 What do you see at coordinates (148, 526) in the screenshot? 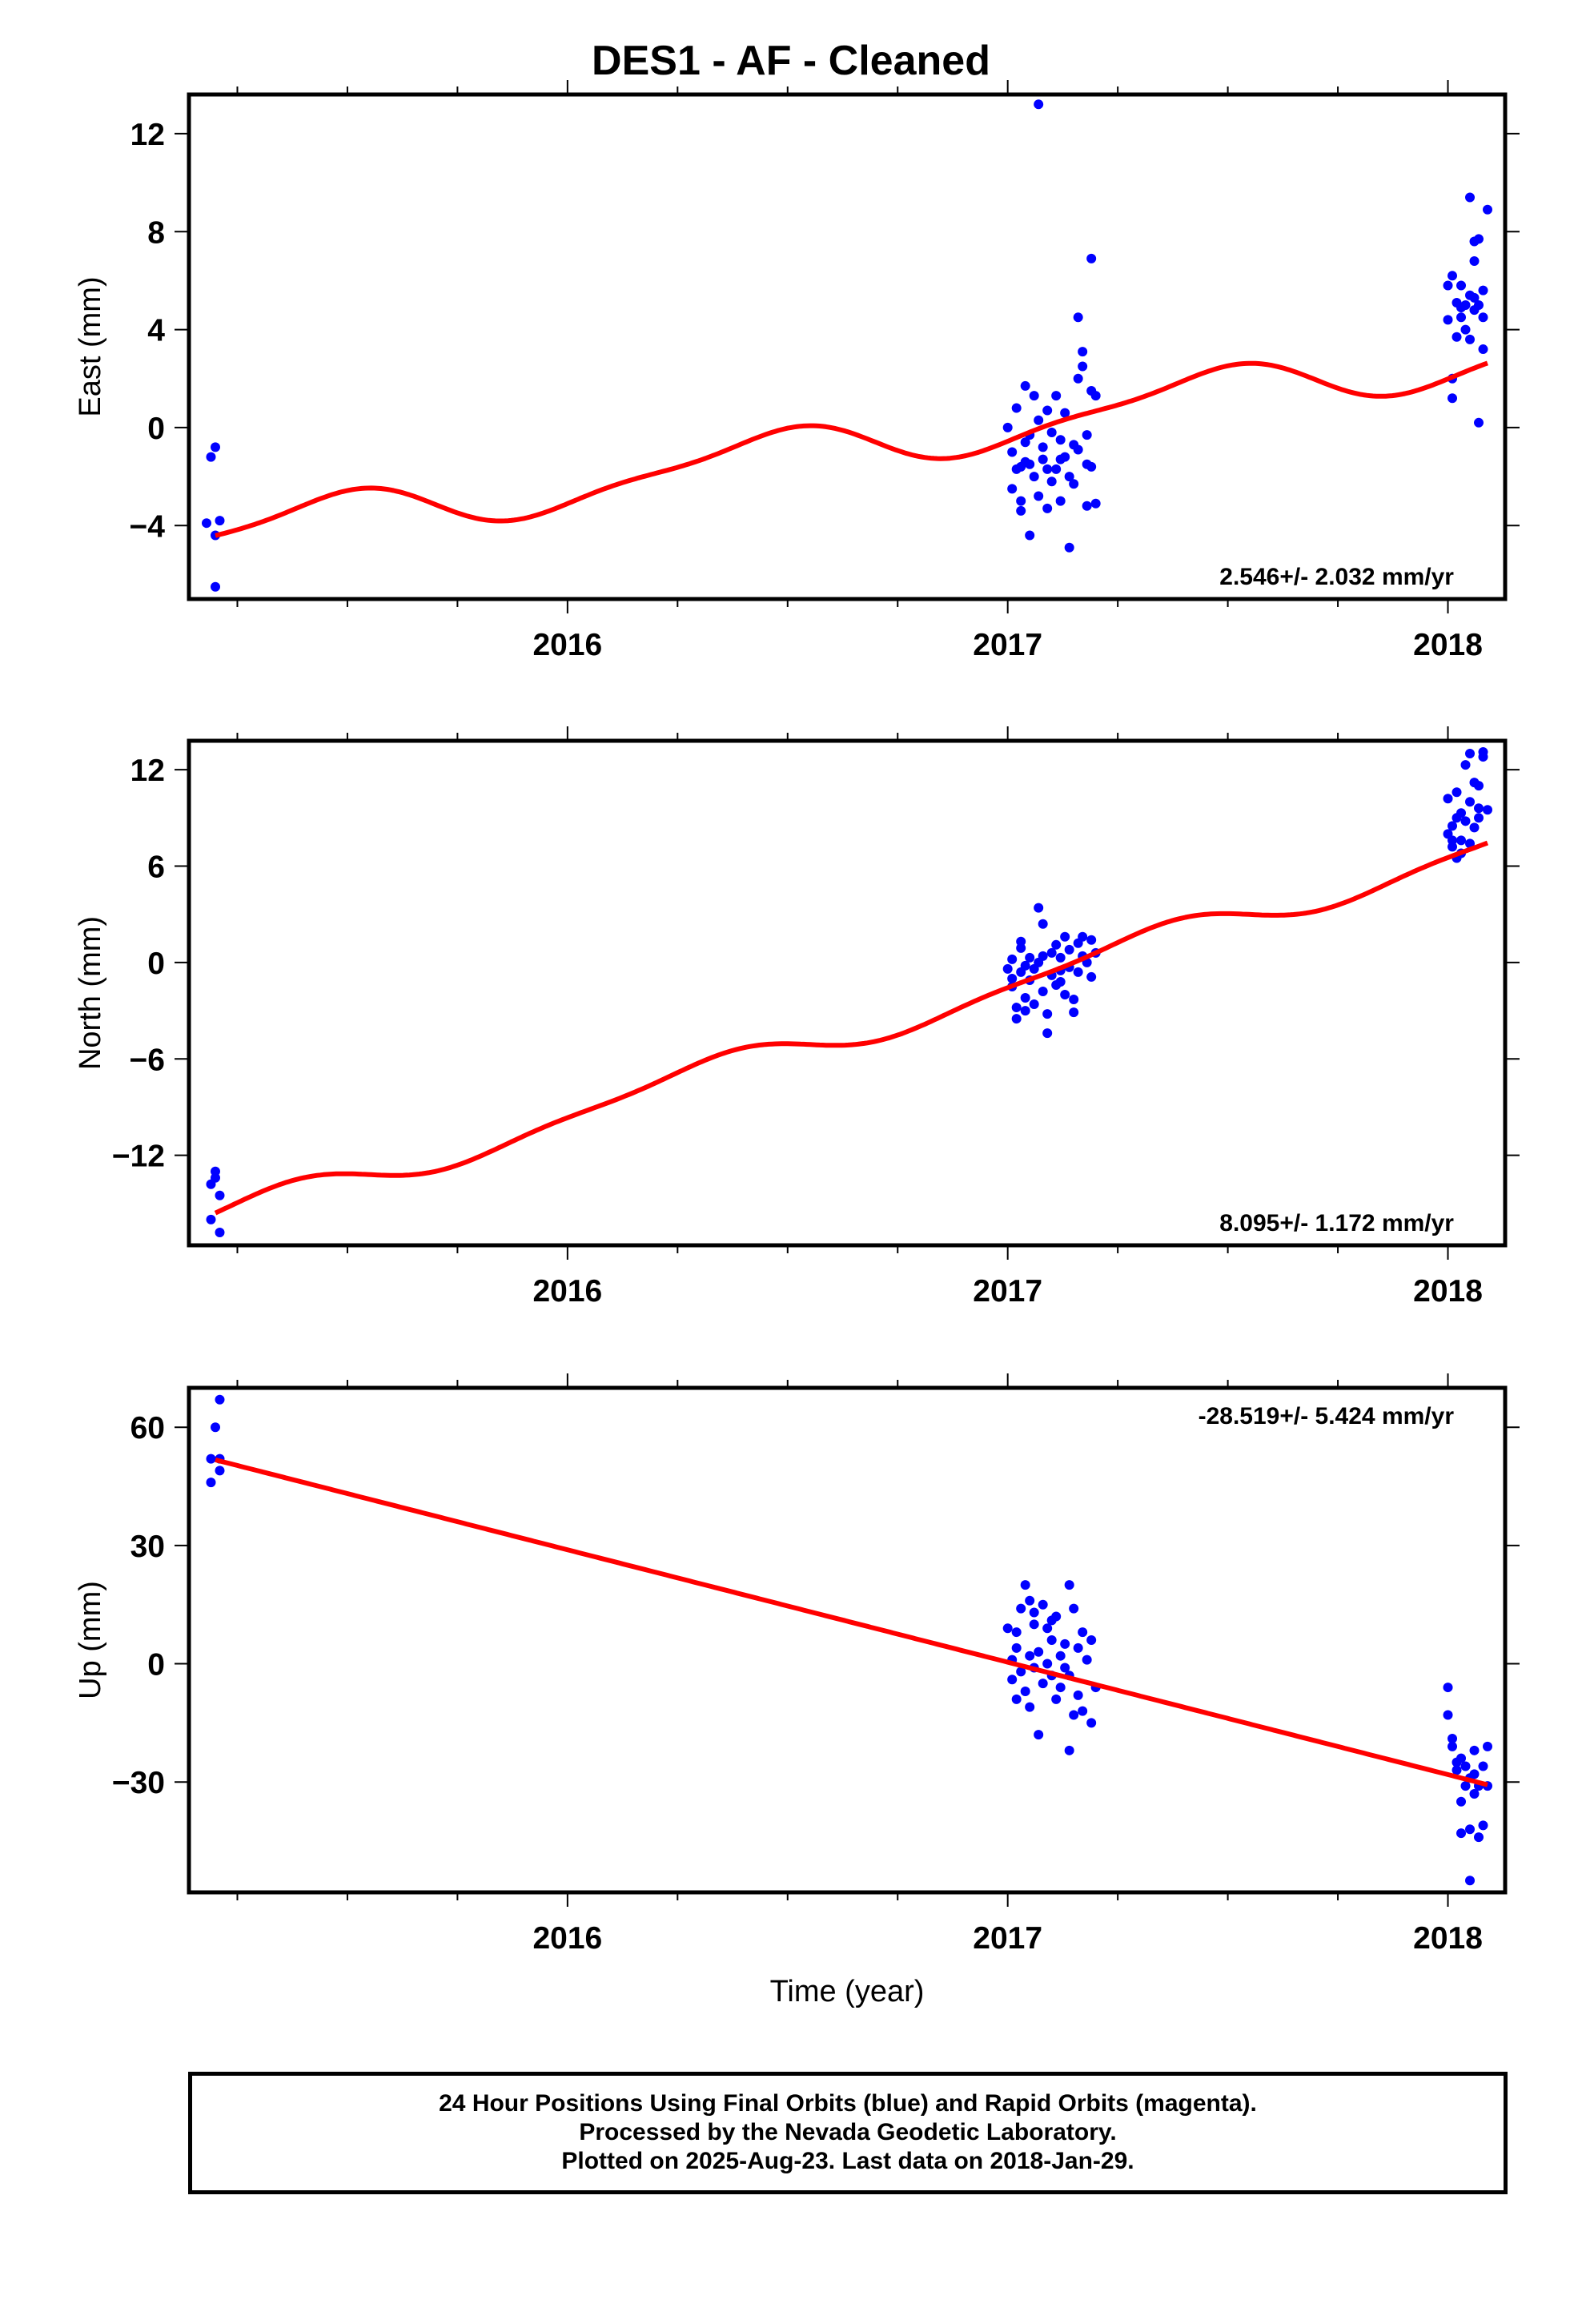
I see `y-tick-label: −4` at bounding box center [148, 526].